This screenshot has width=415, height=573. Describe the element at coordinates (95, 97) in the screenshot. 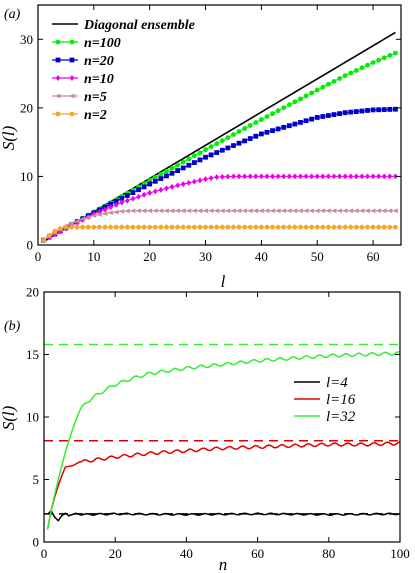

I see `legend-label: n=5` at that location.